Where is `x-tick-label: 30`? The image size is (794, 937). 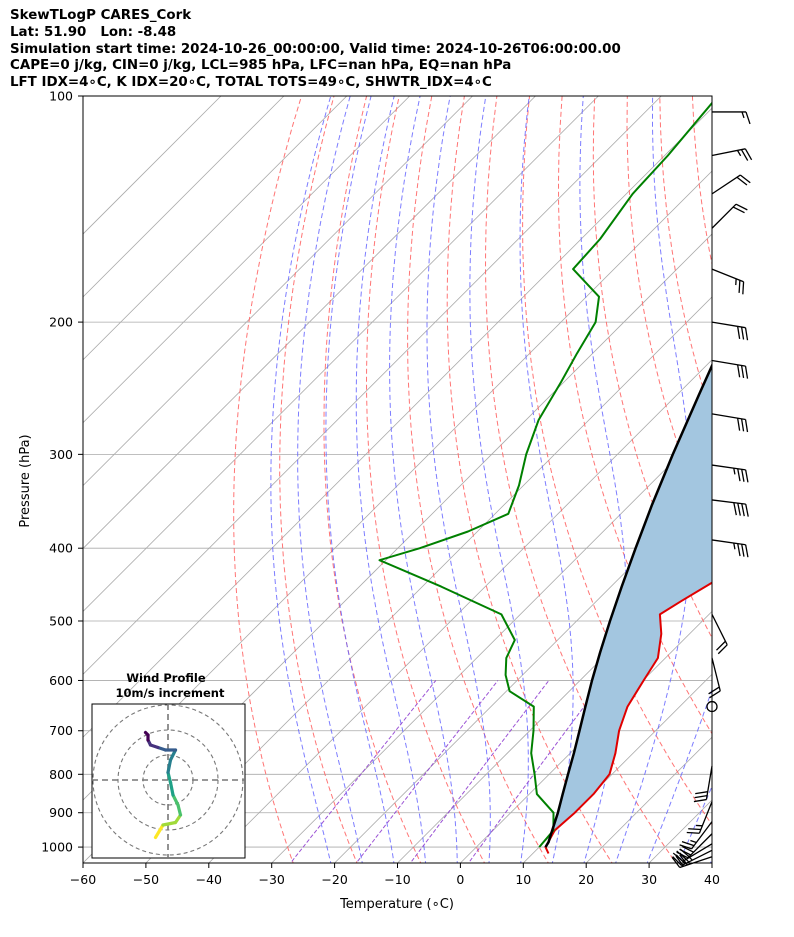 x-tick-label: 30 is located at coordinates (649, 879).